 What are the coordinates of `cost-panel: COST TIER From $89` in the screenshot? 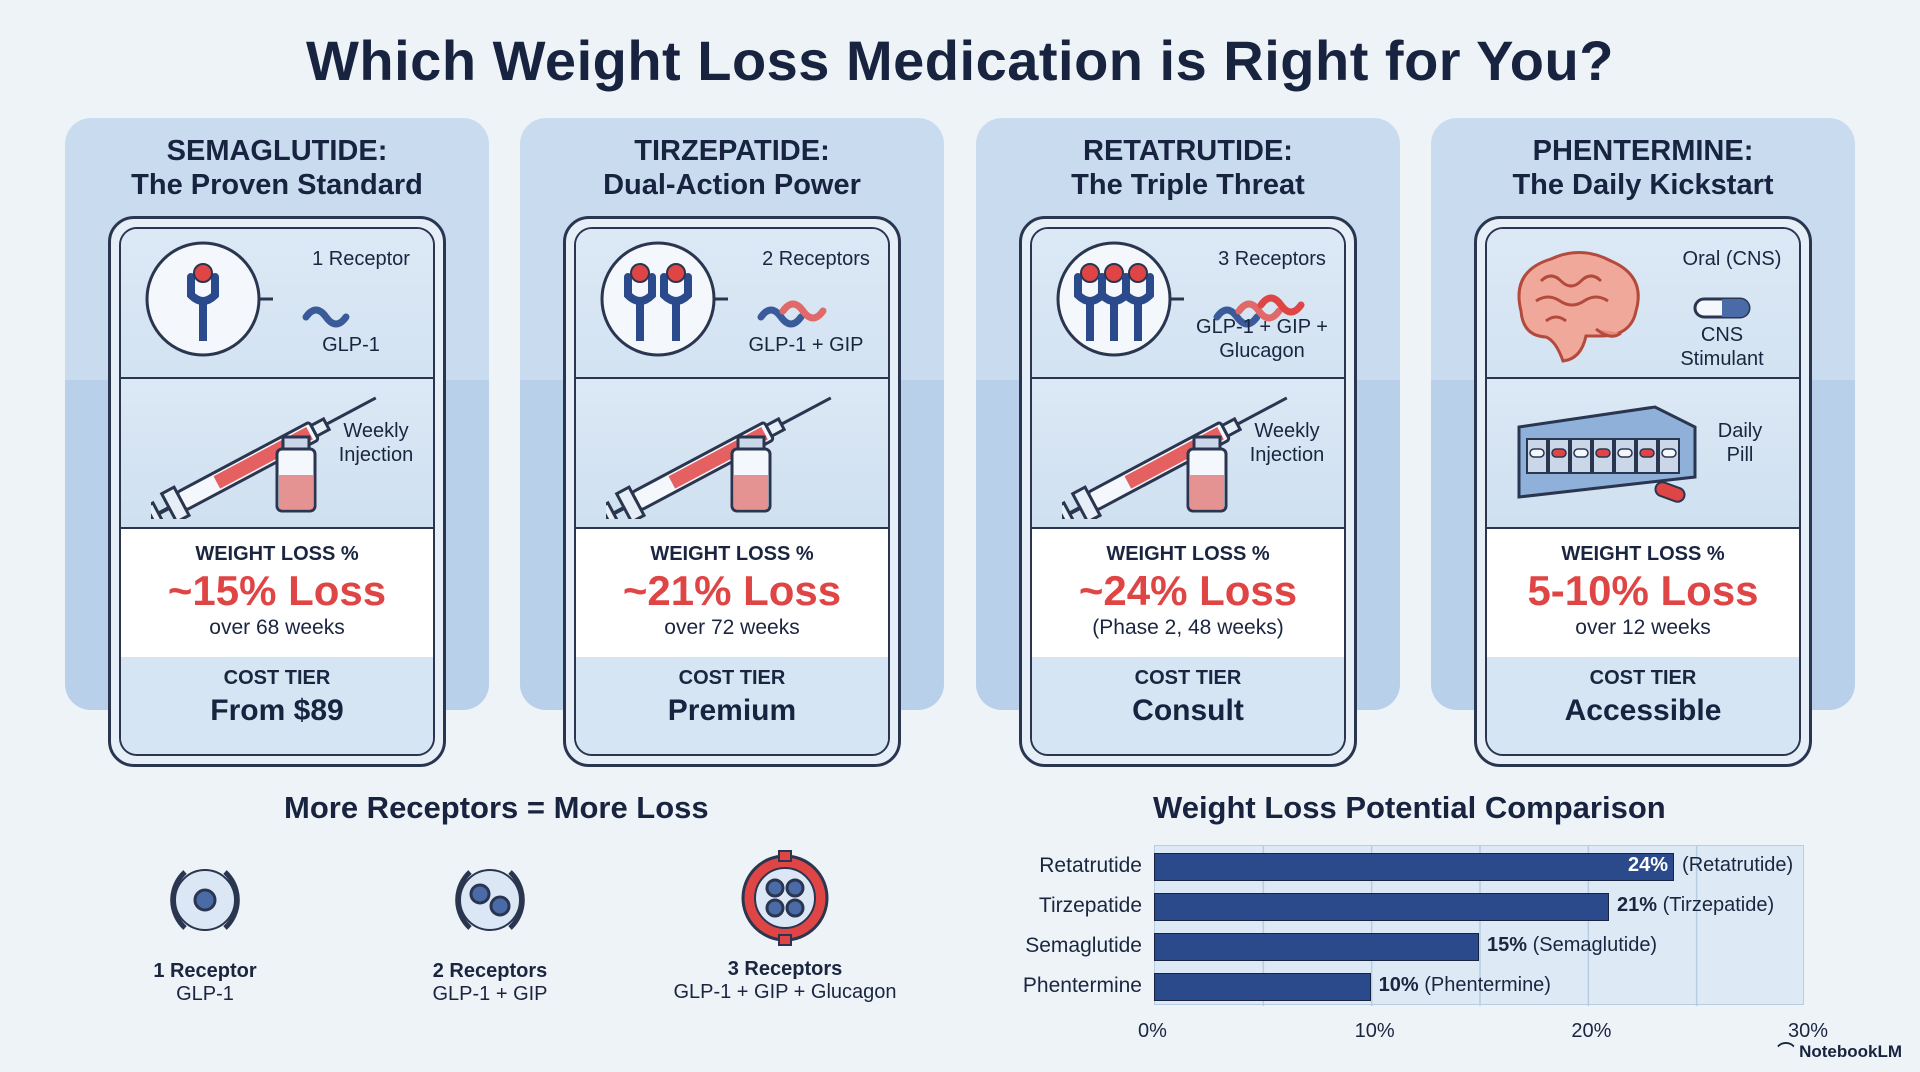 It's located at (277, 705).